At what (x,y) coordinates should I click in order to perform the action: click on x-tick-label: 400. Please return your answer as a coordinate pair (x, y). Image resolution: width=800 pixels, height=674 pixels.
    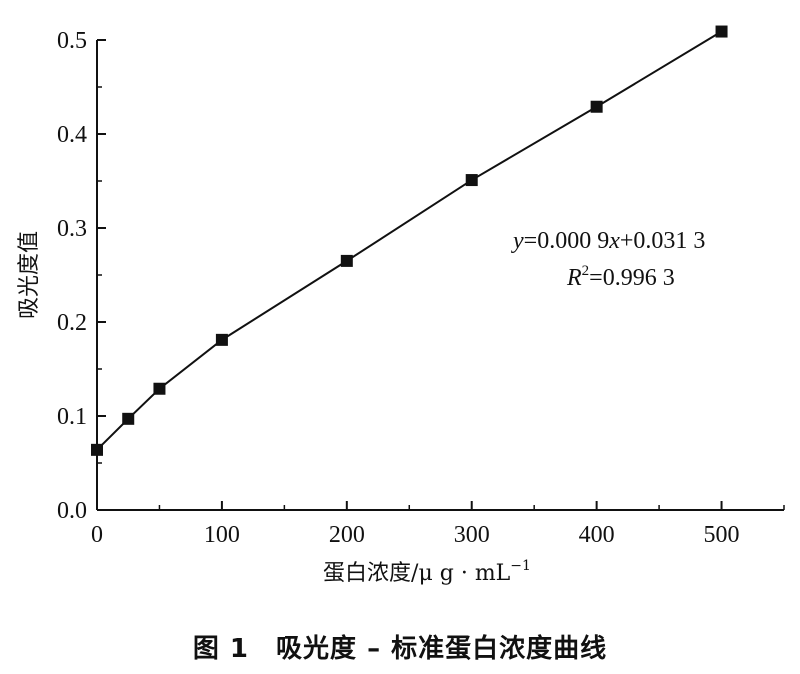
    Looking at the image, I should click on (597, 535).